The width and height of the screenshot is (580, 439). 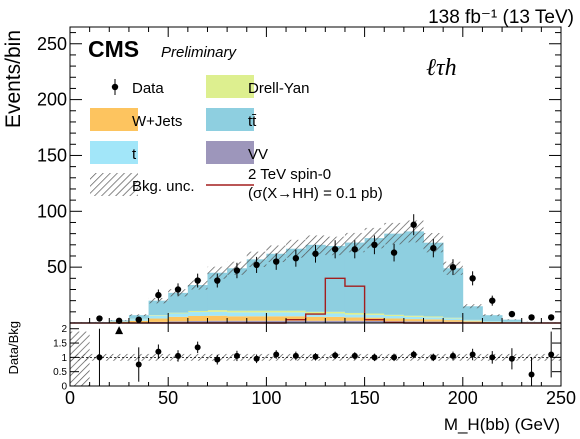 I want to click on legend-swatch-drell_yan, so click(x=230, y=86).